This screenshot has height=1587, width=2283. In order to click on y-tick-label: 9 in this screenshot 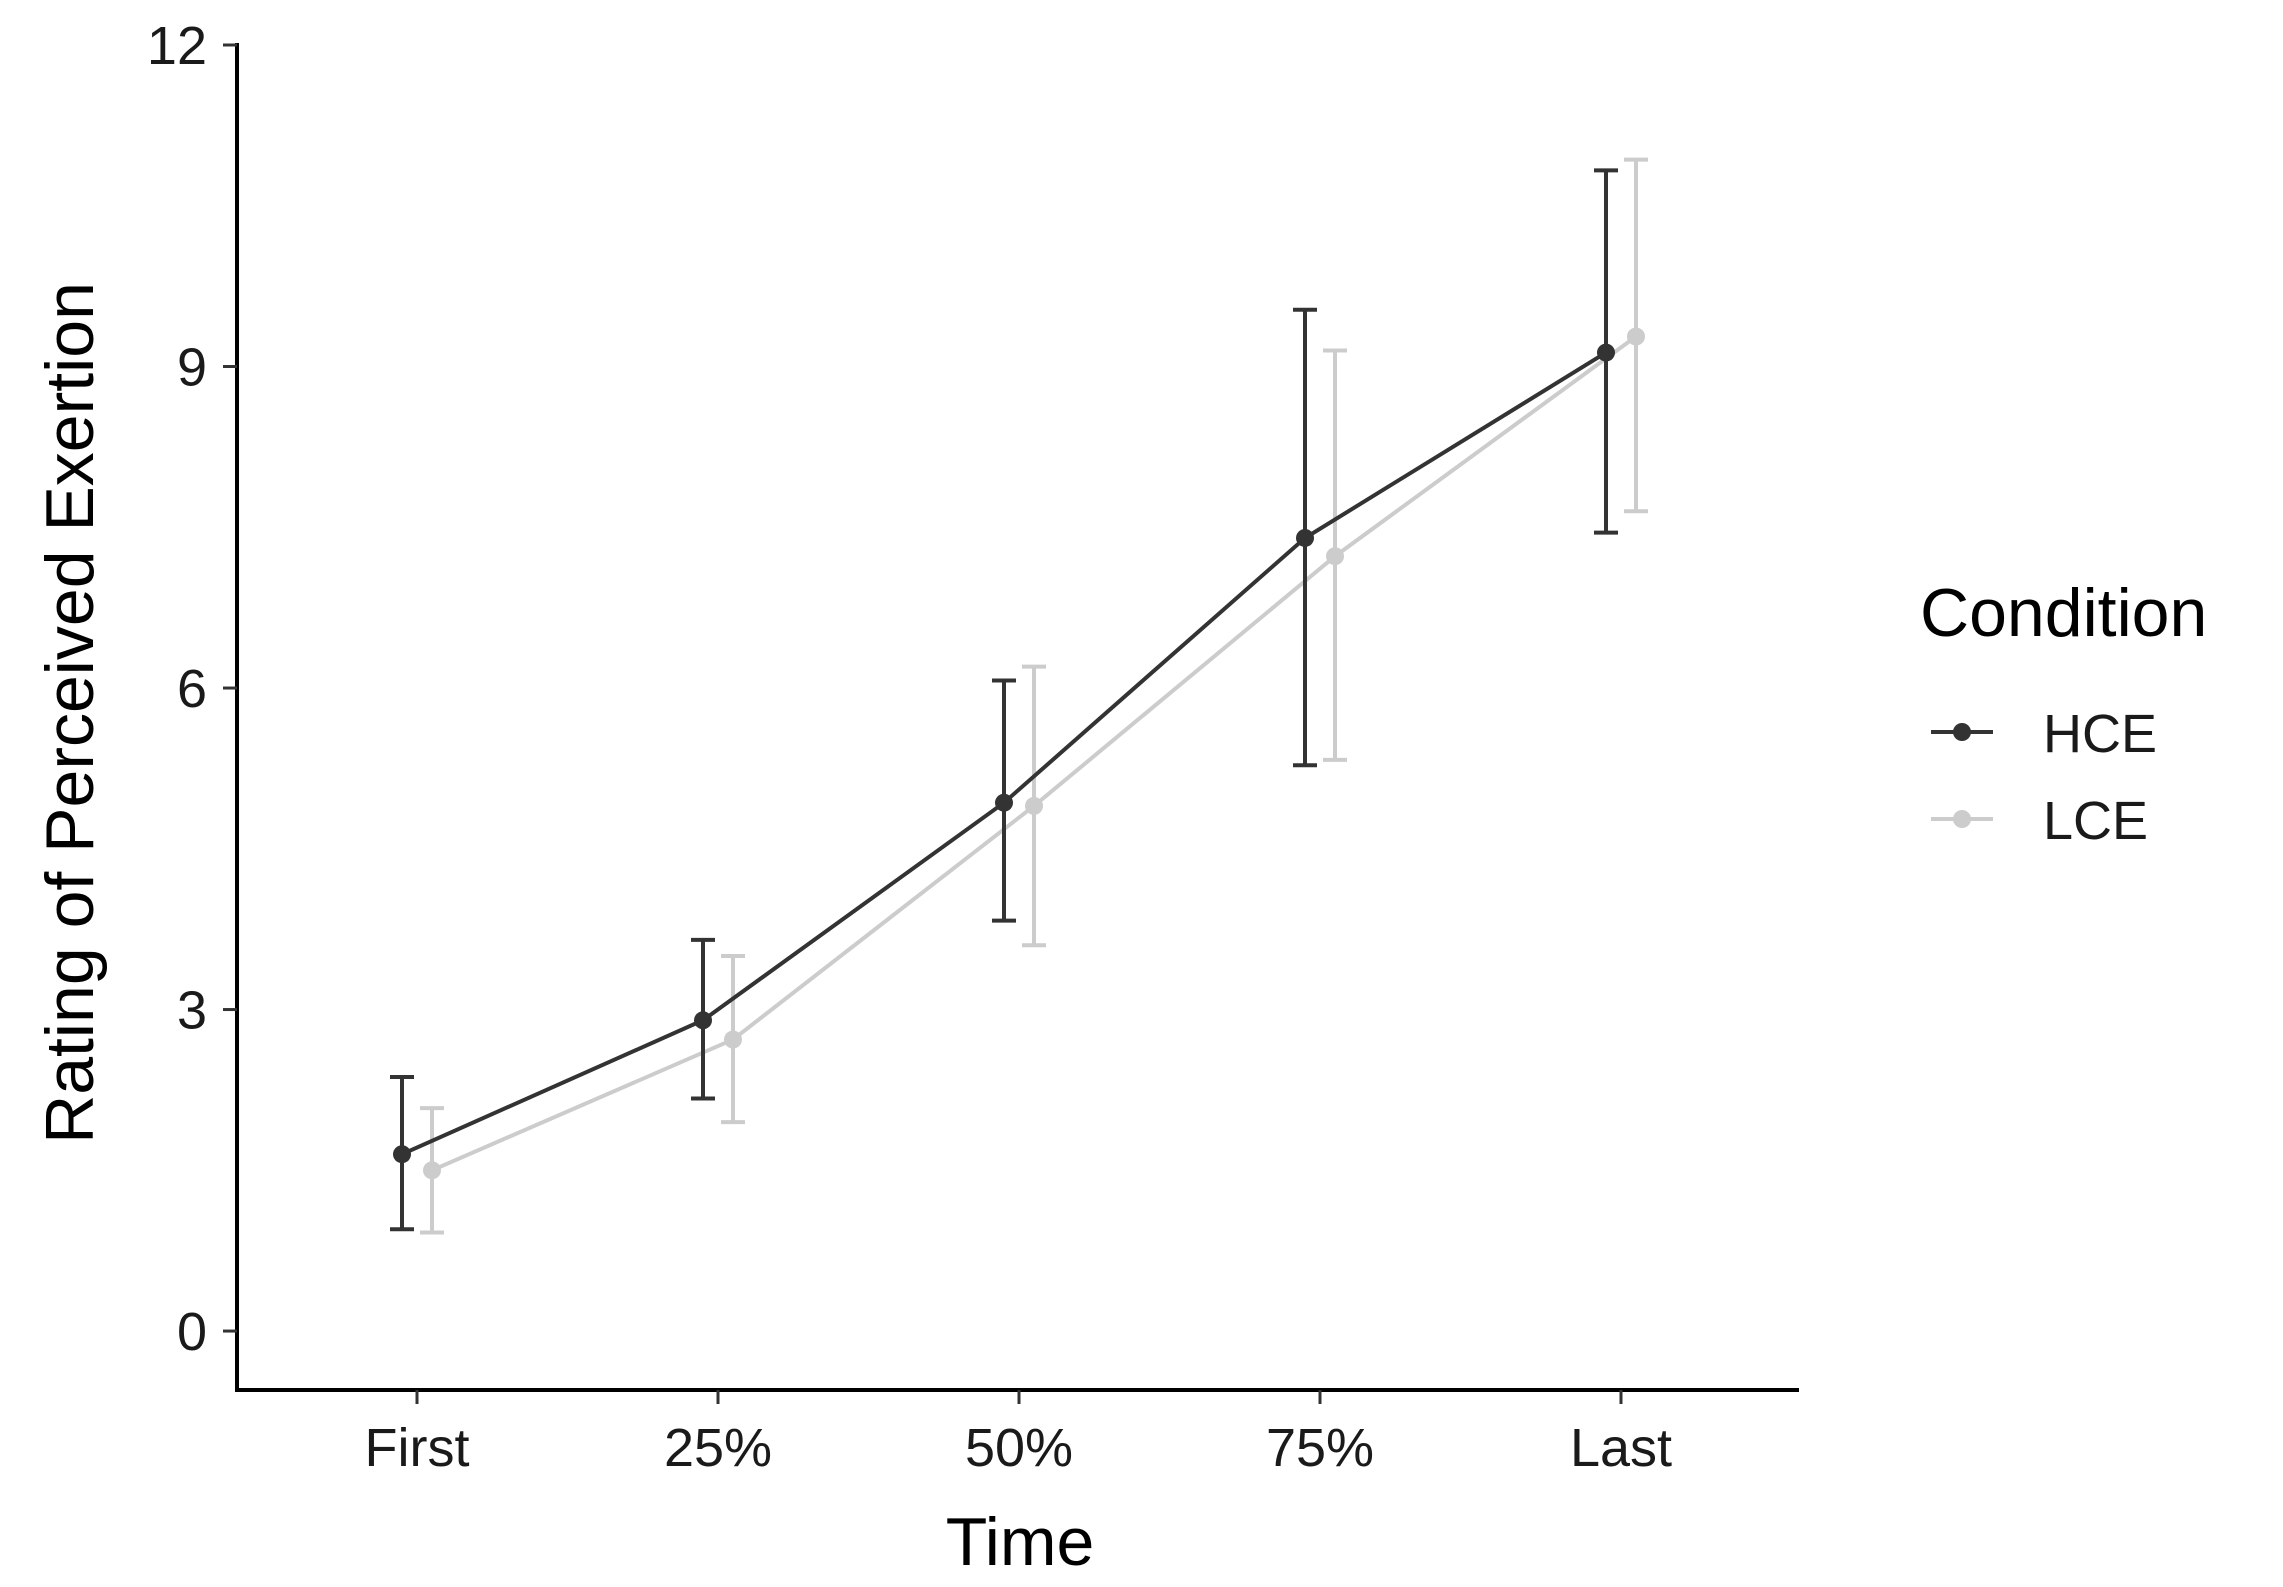, I will do `click(192, 368)`.